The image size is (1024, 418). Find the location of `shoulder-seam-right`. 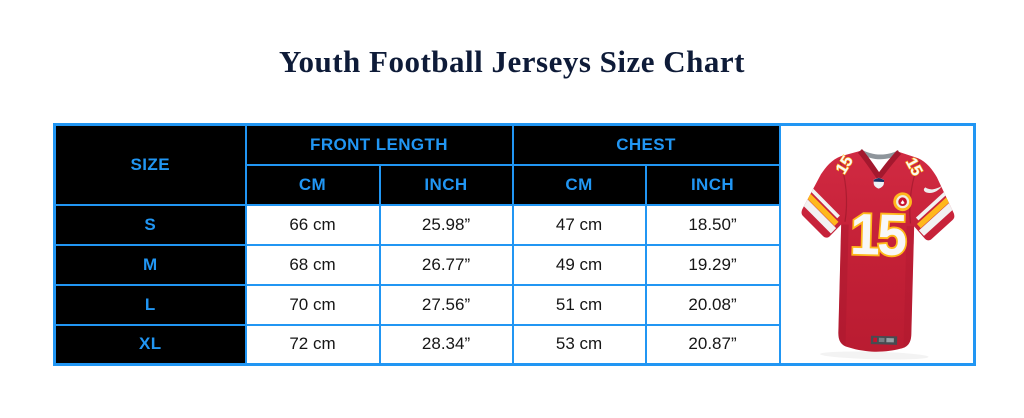

shoulder-seam-right is located at coordinates (914, 192).